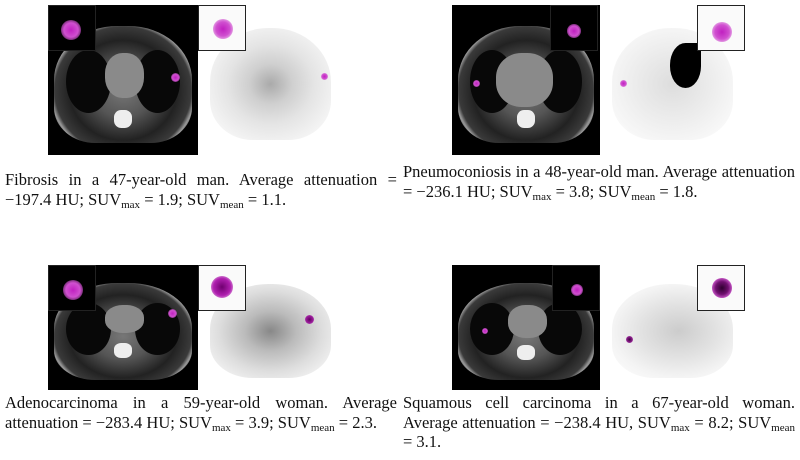 The height and width of the screenshot is (460, 800). Describe the element at coordinates (270, 422) in the screenshot. I see `caption-text: = 3.9; SUV` at that location.